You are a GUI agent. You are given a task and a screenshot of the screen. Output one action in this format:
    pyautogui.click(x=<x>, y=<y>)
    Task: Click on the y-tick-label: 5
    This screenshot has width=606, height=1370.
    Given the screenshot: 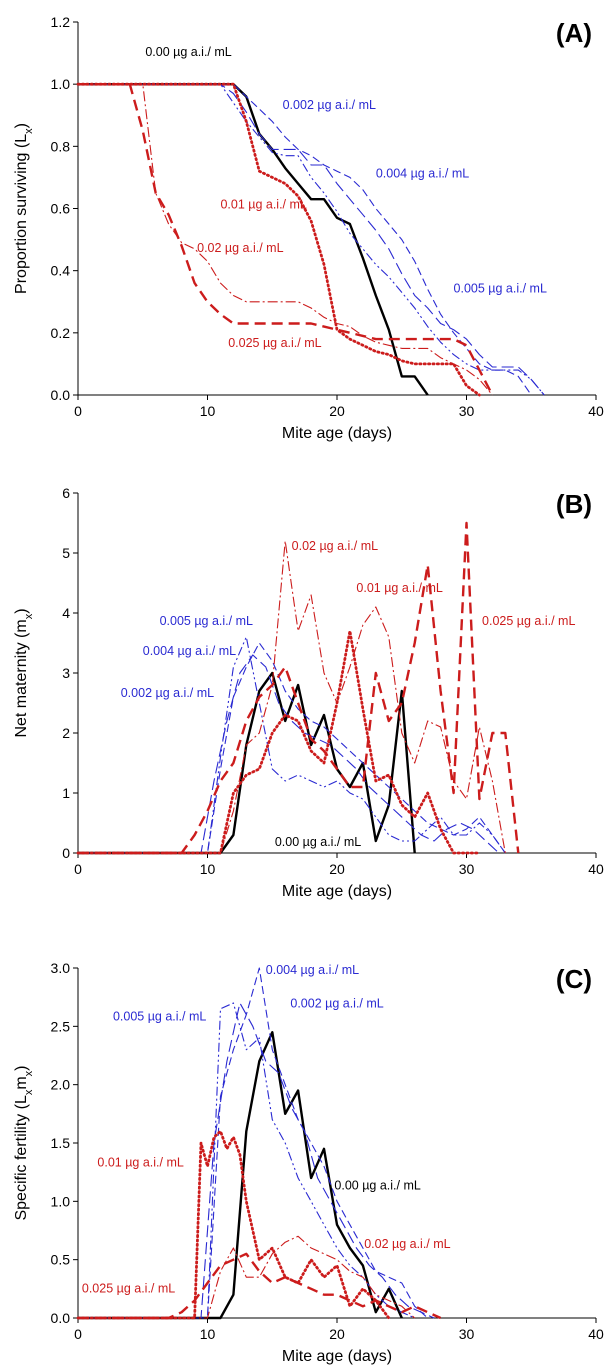 What is the action you would take?
    pyautogui.click(x=66, y=553)
    